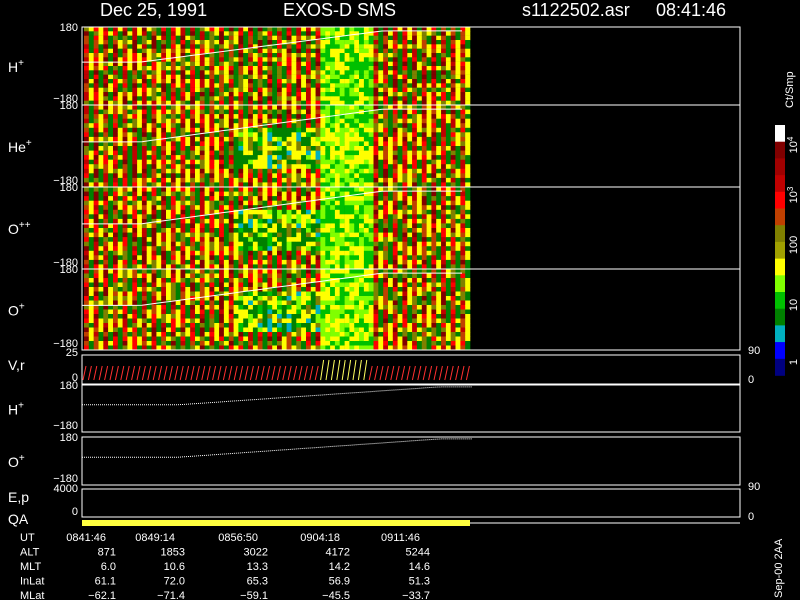 Image resolution: width=800 pixels, height=600 pixels. I want to click on pitch-curve, so click(272, 125).